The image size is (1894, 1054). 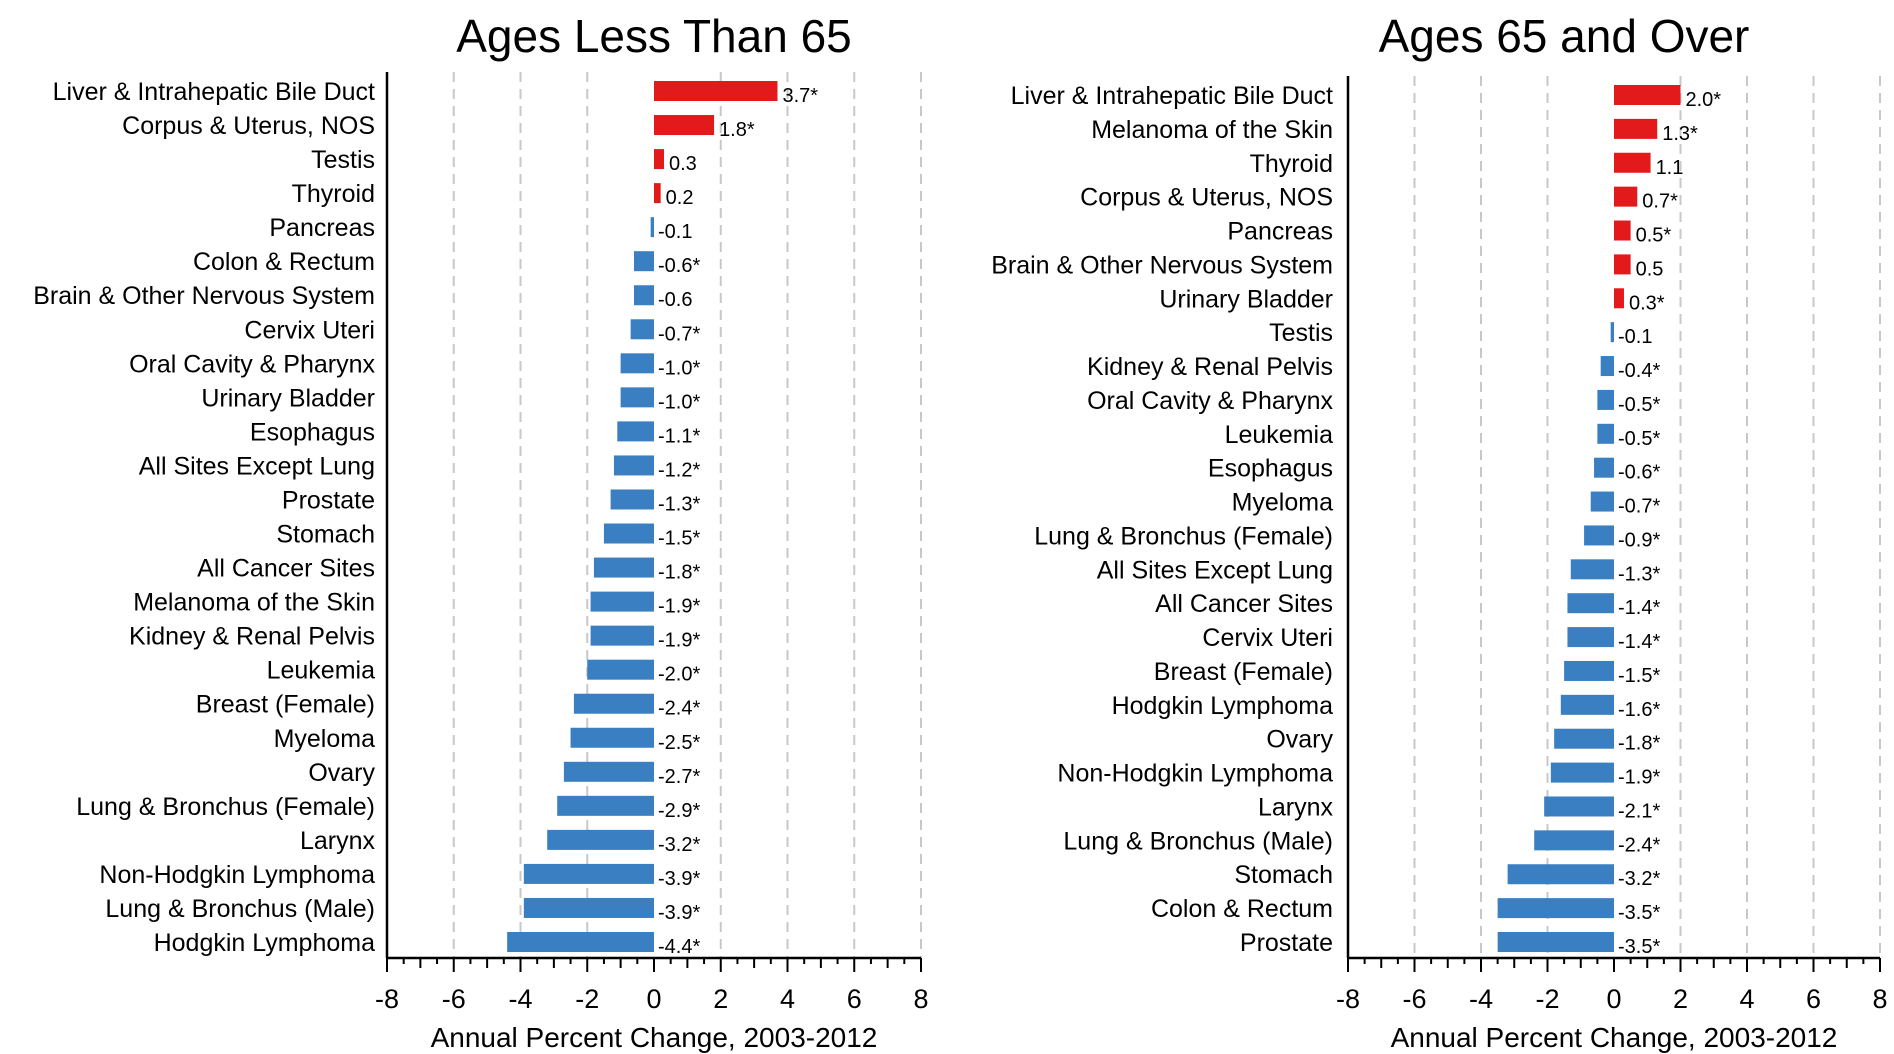 What do you see at coordinates (800, 96) in the screenshot?
I see `data-label: 3.7*` at bounding box center [800, 96].